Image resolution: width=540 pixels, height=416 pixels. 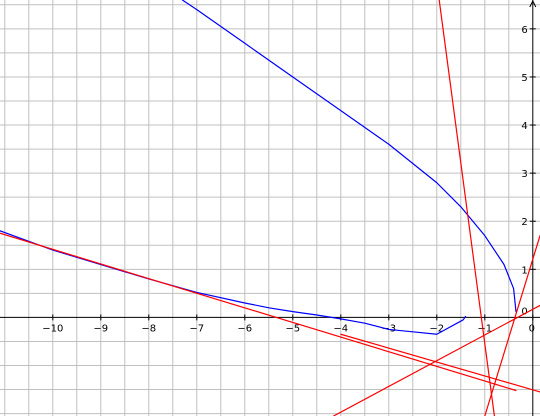 I want to click on x-tick-label: −5, so click(x=292, y=328).